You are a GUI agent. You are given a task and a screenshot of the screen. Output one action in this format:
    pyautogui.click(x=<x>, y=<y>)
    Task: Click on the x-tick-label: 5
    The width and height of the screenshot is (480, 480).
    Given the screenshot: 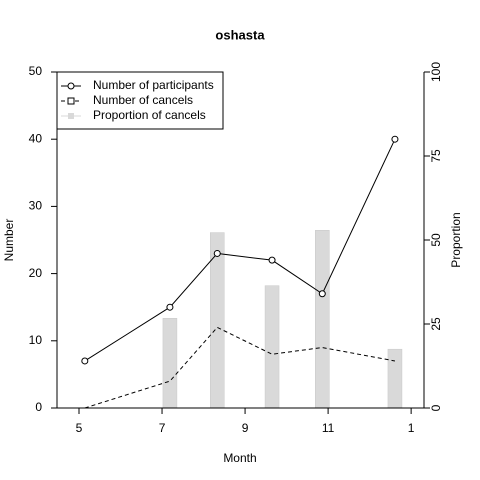 What is the action you would take?
    pyautogui.click(x=79, y=428)
    